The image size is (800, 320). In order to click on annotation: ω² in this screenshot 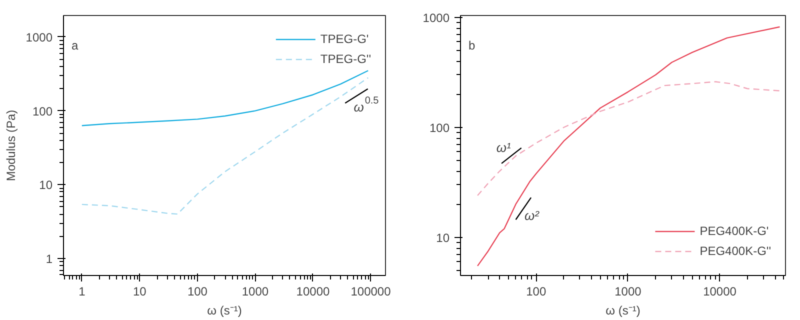, I will do `click(532, 216)`.